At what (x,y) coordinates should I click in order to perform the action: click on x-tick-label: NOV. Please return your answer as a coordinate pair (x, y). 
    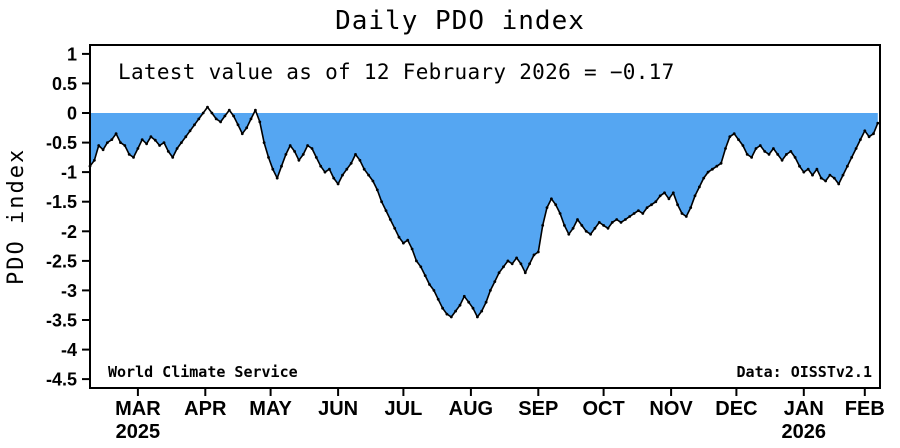
    Looking at the image, I should click on (671, 409).